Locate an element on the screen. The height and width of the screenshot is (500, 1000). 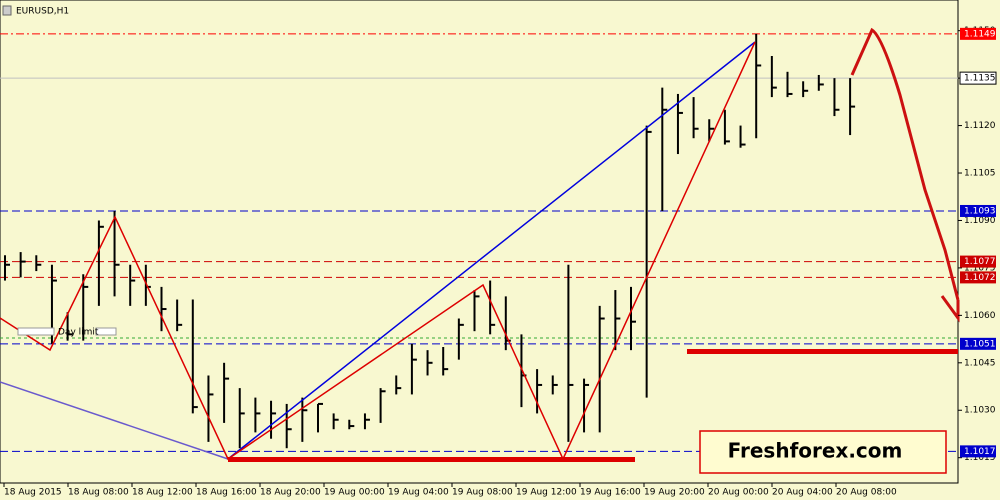
day-limit-label: Day limit is located at coordinates (78, 333).